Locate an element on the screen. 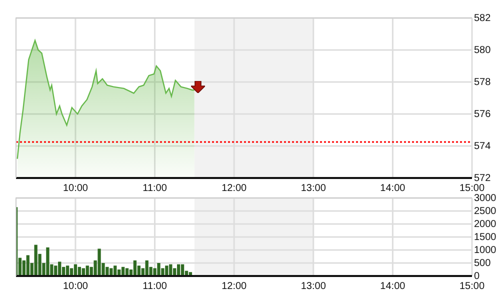 This screenshot has width=500, height=300. y-tick-label: 582 is located at coordinates (483, 18).